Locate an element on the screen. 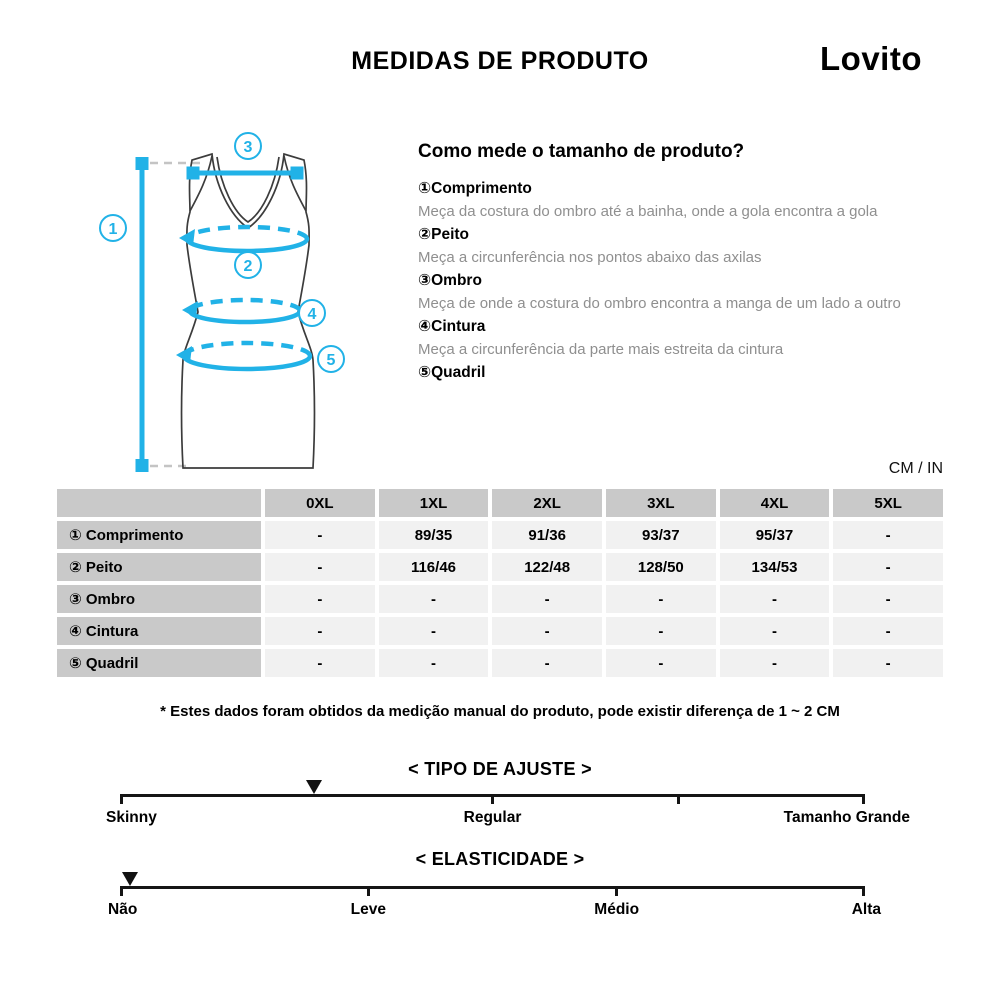 The width and height of the screenshot is (1000, 1000). shoulder-cap-left is located at coordinates (193, 173).